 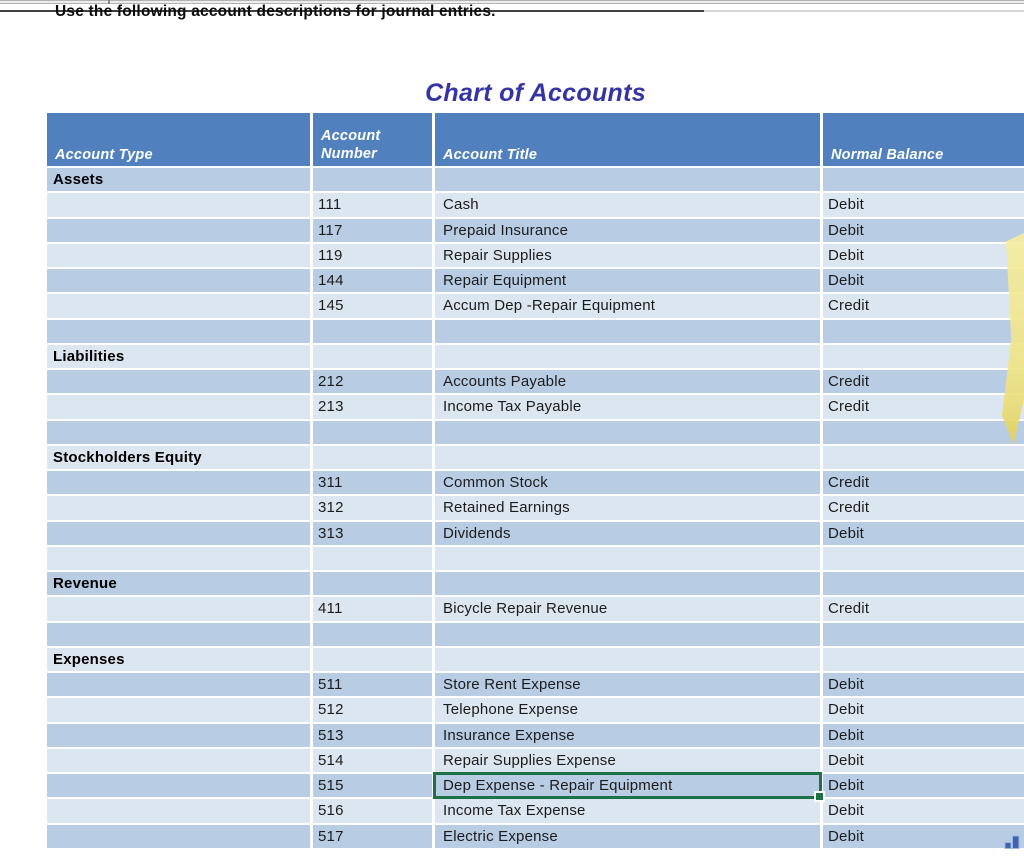 What do you see at coordinates (178, 584) in the screenshot?
I see `cell-account-type: Revenue` at bounding box center [178, 584].